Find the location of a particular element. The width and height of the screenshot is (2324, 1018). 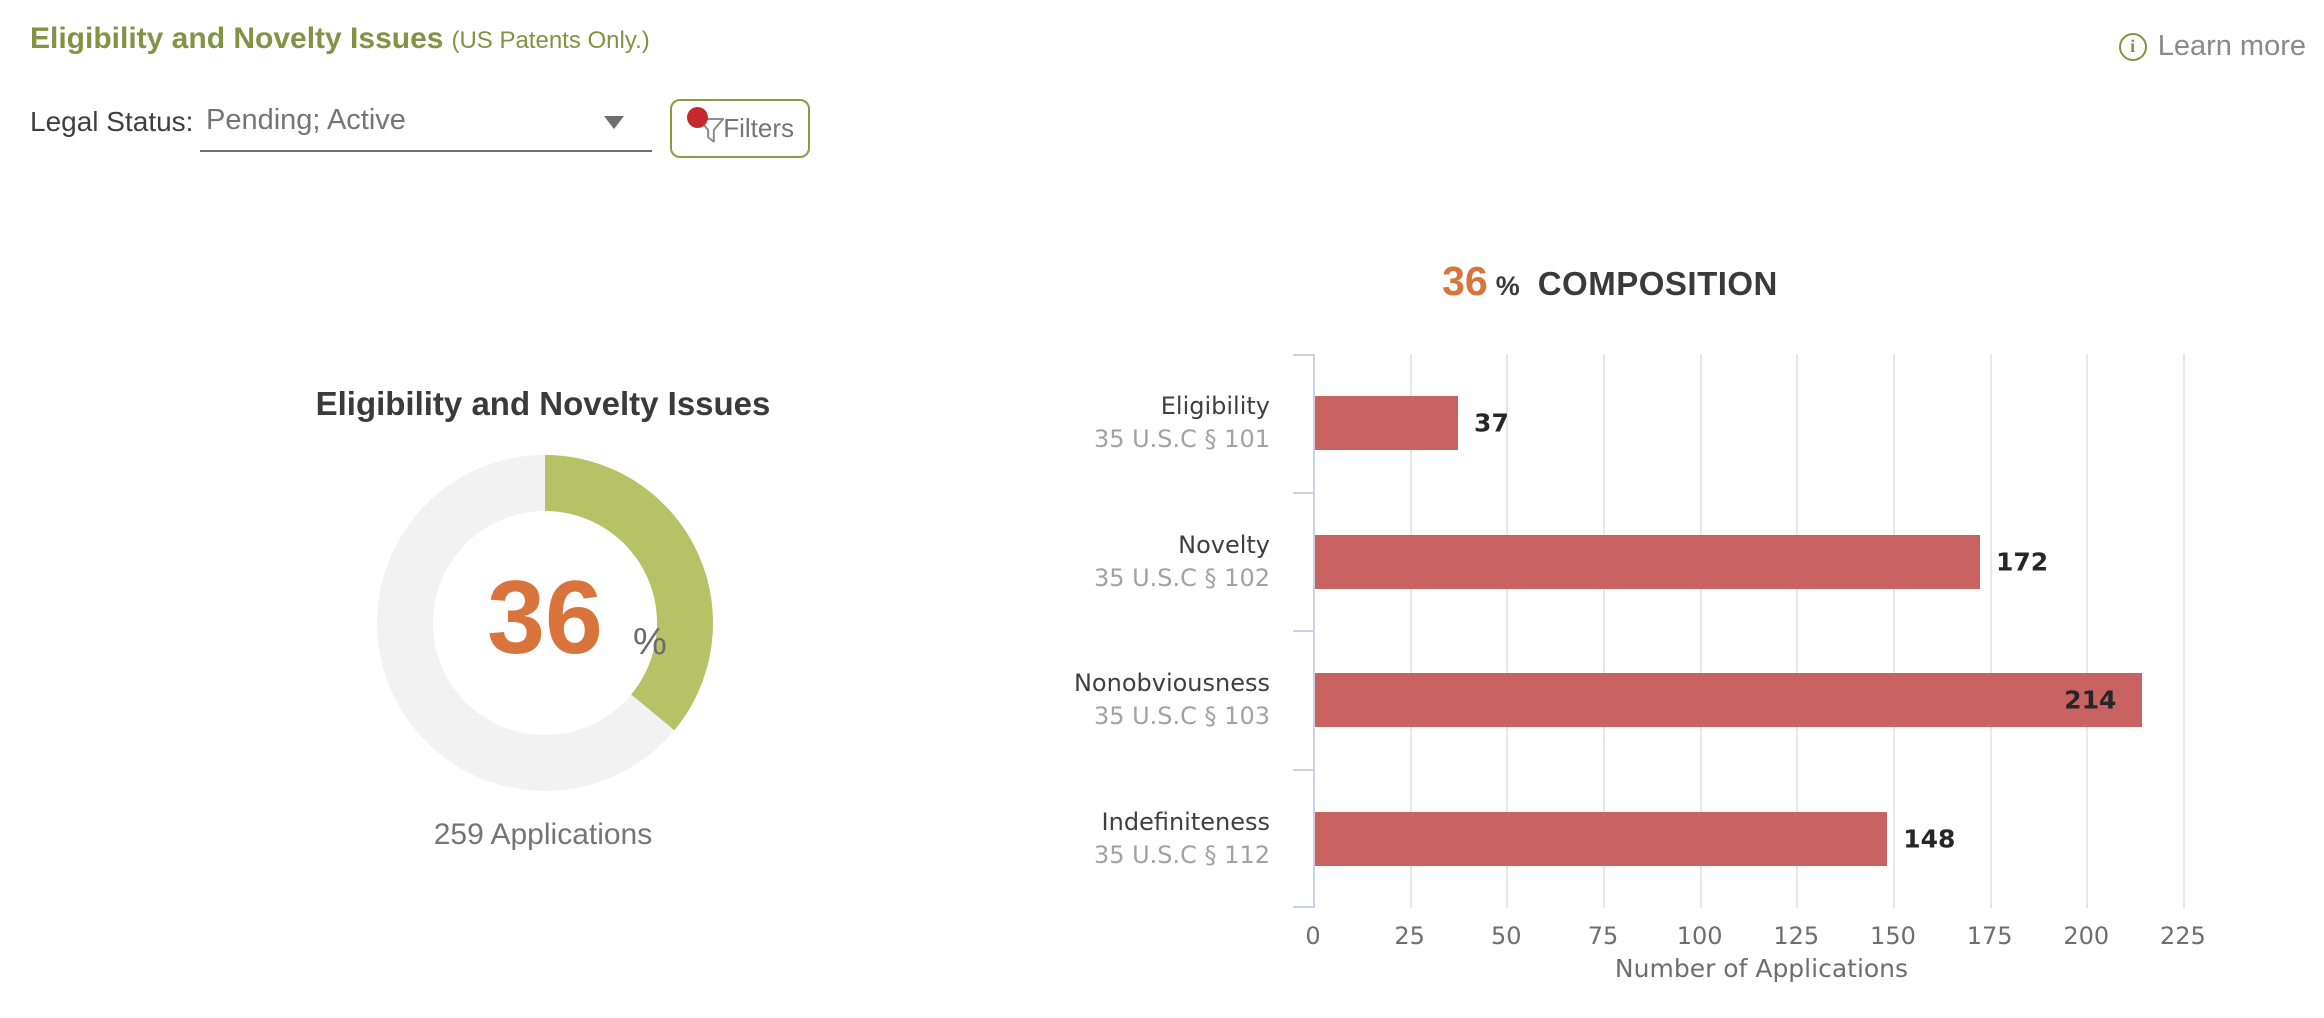

x-axis-tick-label: 150 is located at coordinates (1893, 936).